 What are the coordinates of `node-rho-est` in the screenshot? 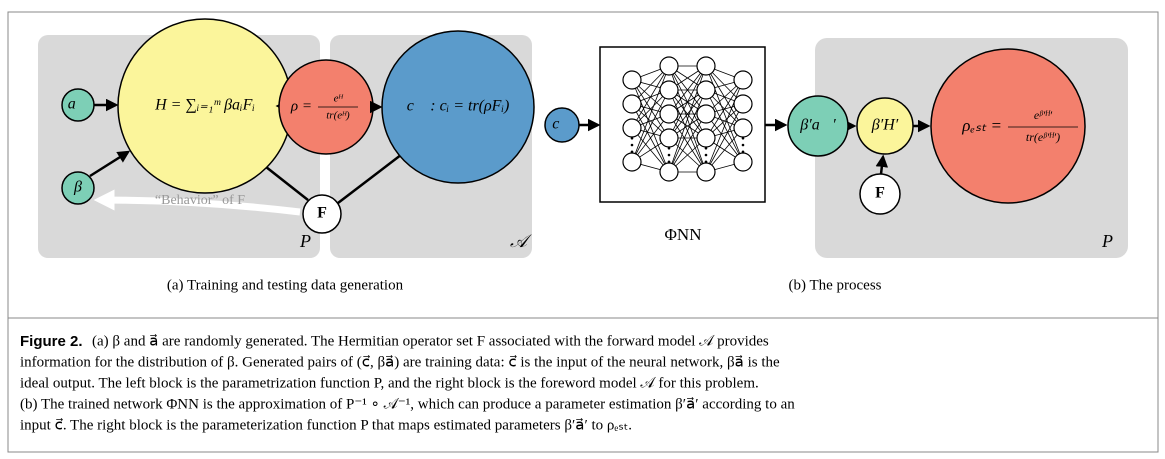 It's located at (1008, 126).